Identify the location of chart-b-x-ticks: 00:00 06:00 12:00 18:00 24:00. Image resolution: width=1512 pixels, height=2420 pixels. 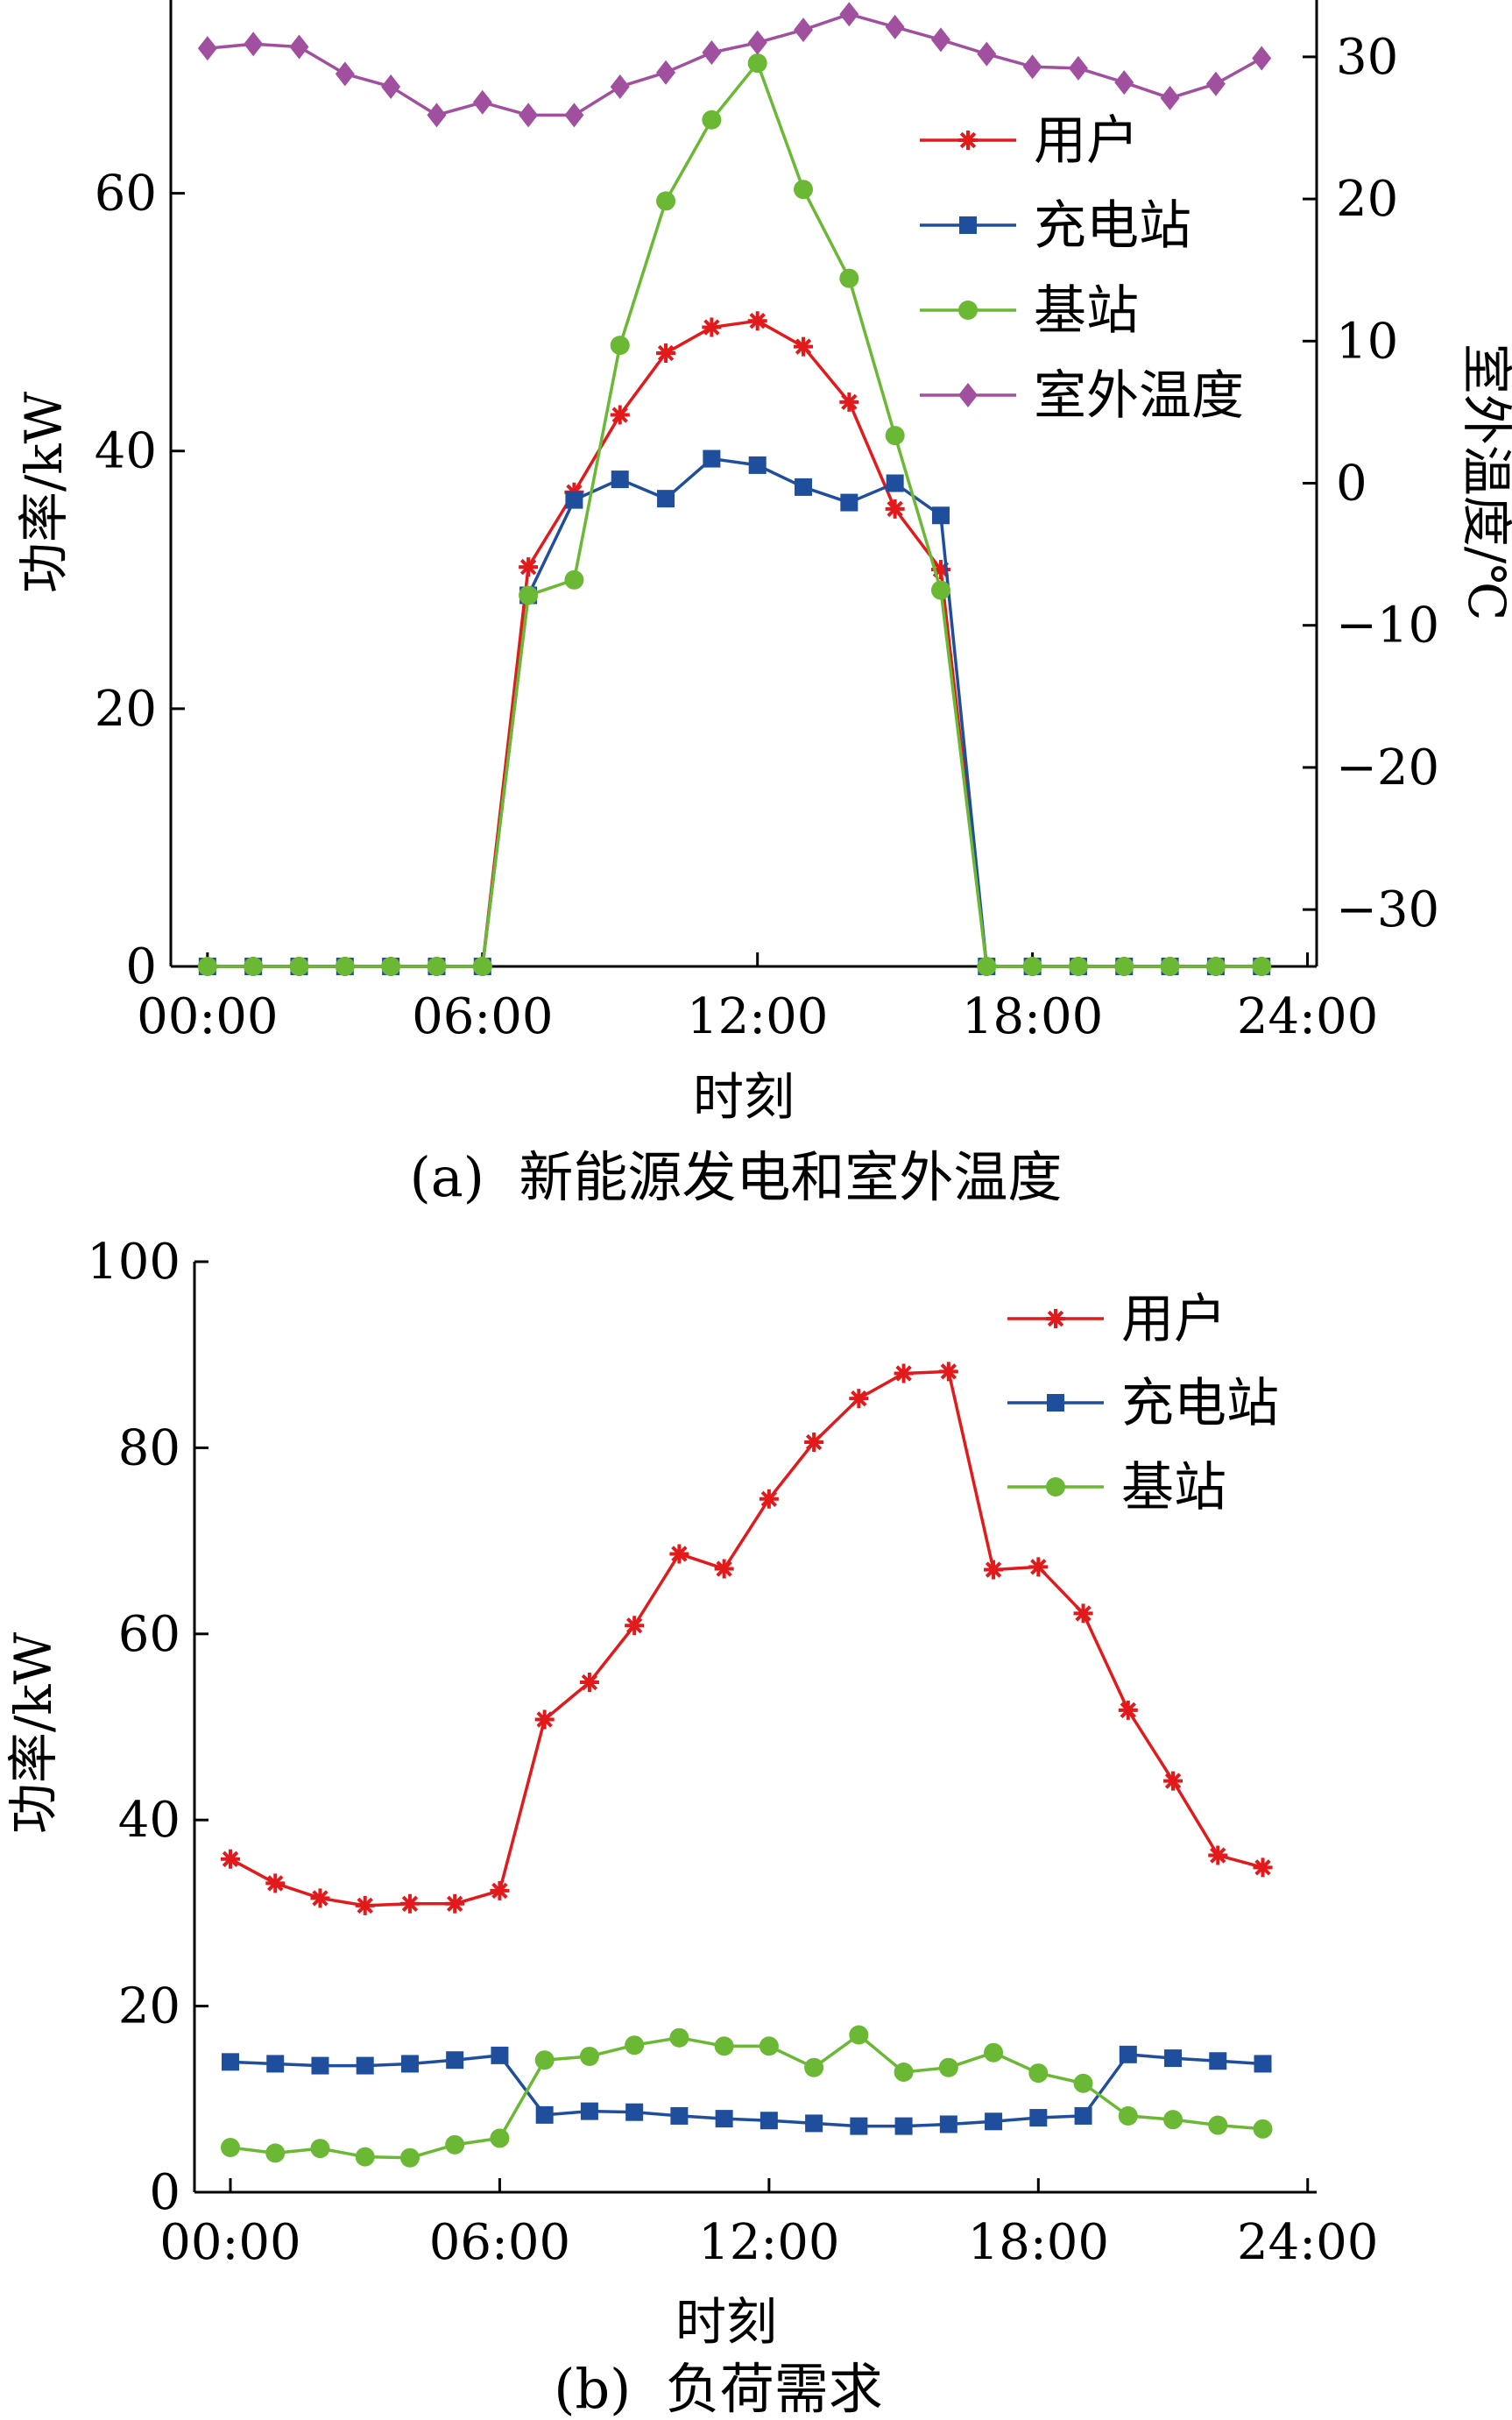
(768, 2224).